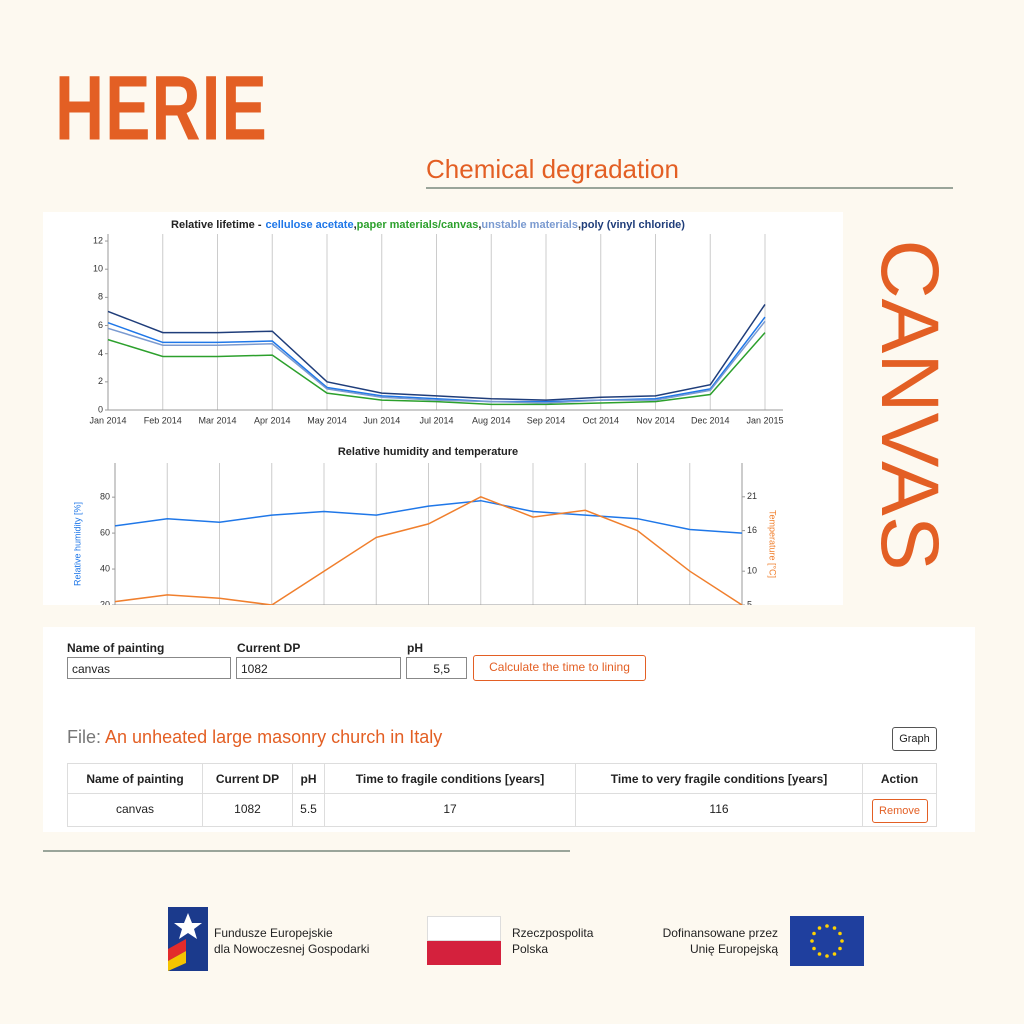  What do you see at coordinates (764, 420) in the screenshot?
I see `x-tick-label: Jan 2015` at bounding box center [764, 420].